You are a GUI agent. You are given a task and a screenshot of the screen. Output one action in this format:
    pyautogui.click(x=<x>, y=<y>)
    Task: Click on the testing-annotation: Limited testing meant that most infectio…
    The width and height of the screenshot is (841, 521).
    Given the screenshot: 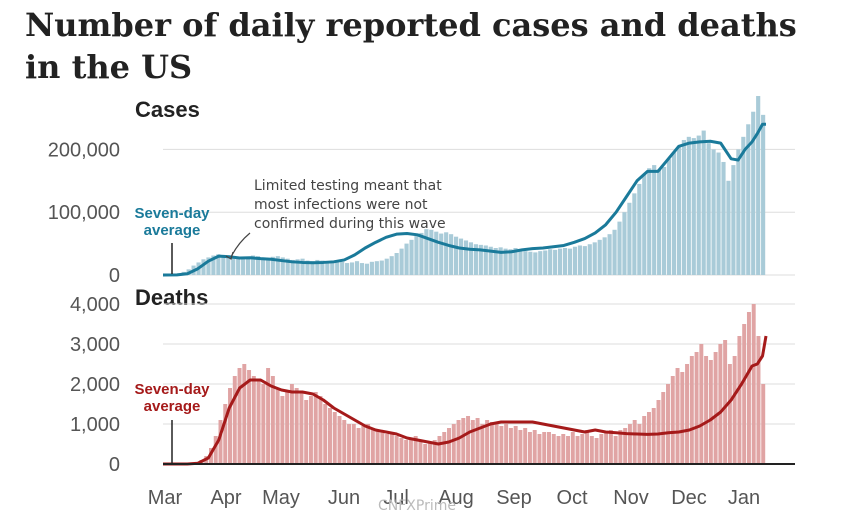 What is the action you would take?
    pyautogui.click(x=335, y=219)
    